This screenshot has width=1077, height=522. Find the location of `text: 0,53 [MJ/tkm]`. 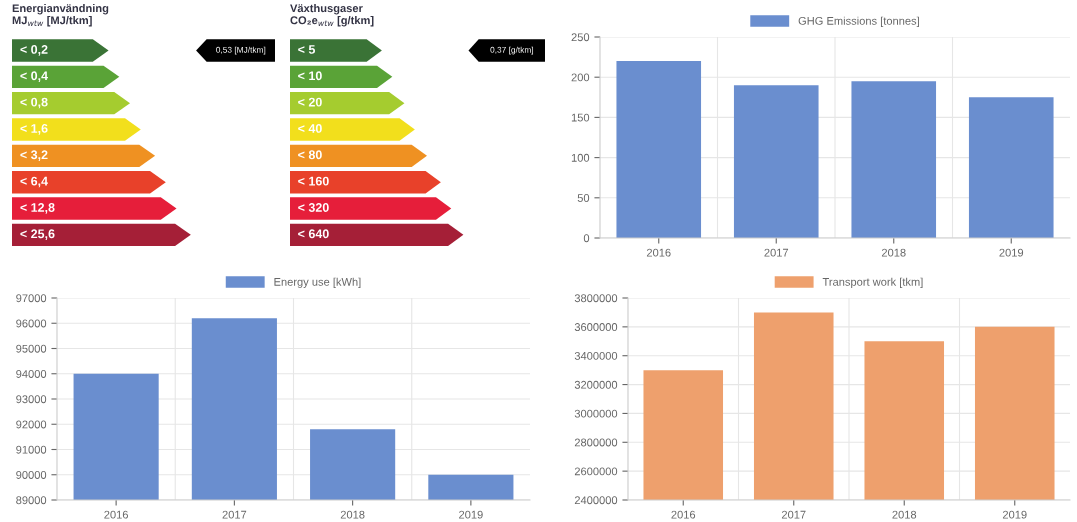

text: 0,53 [MJ/tkm] is located at coordinates (241, 50).